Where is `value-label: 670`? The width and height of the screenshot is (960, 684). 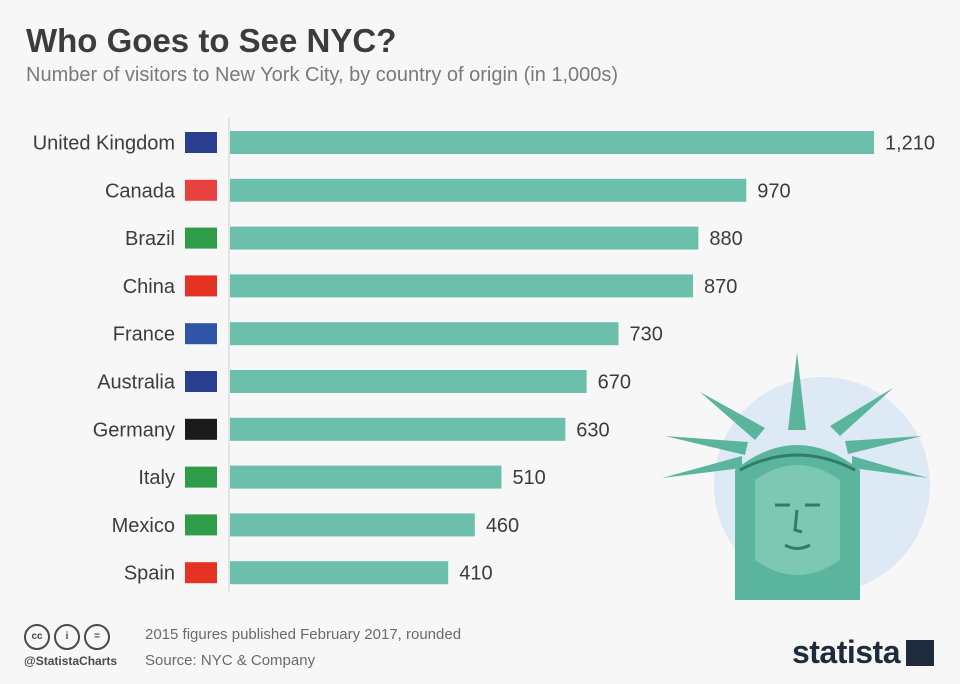 value-label: 670 is located at coordinates (614, 383).